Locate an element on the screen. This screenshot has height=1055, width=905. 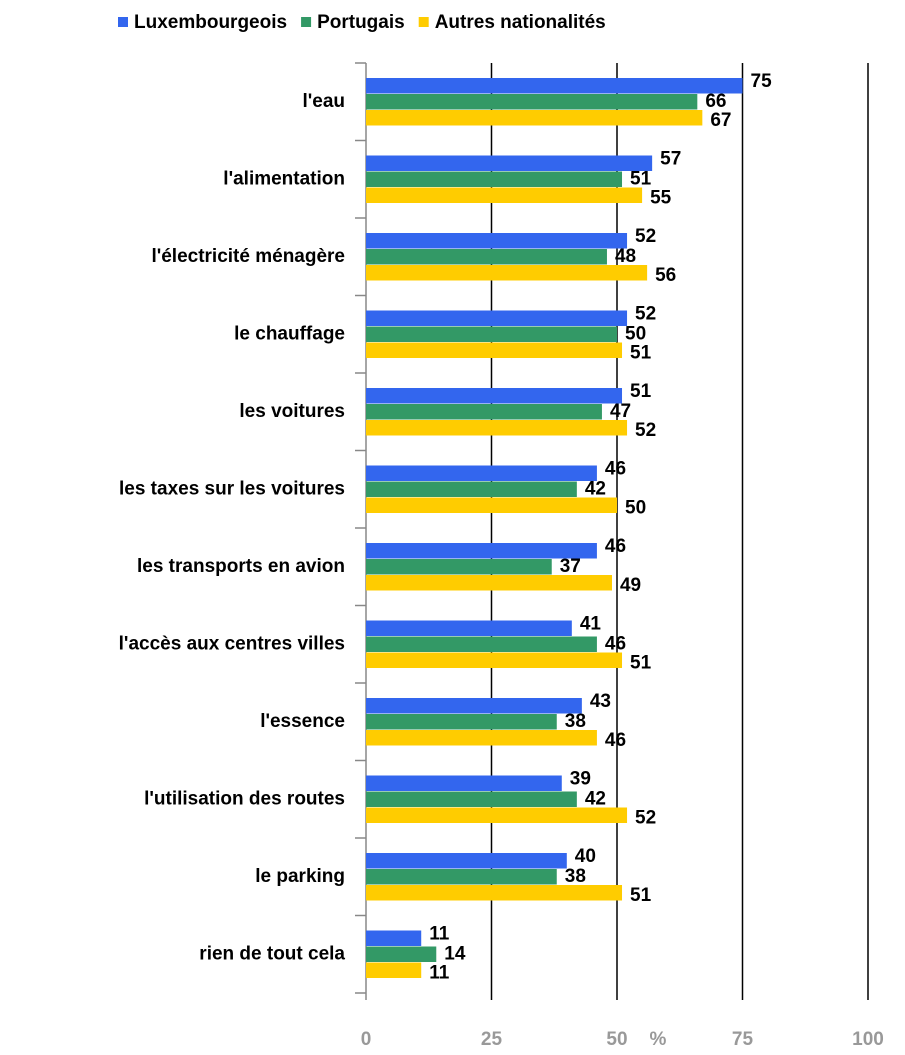
x-tick-label: 0 is located at coordinates (366, 1039).